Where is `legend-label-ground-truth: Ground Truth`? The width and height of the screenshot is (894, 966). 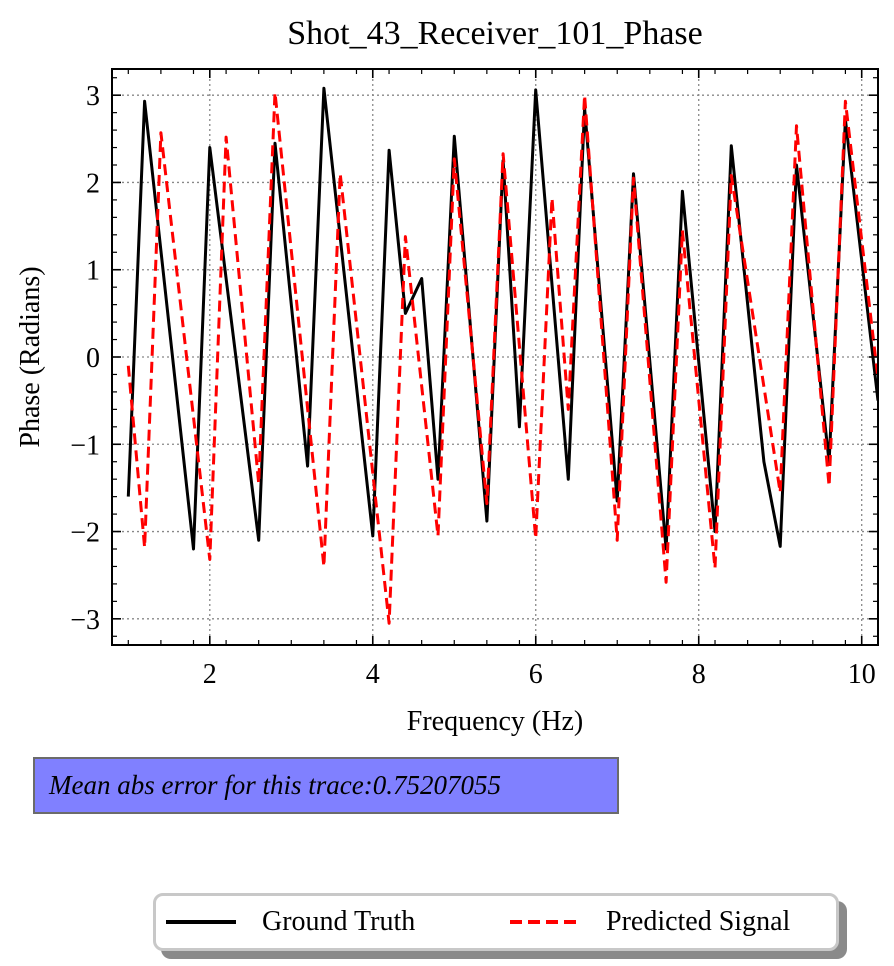
legend-label-ground-truth: Ground Truth is located at coordinates (339, 921).